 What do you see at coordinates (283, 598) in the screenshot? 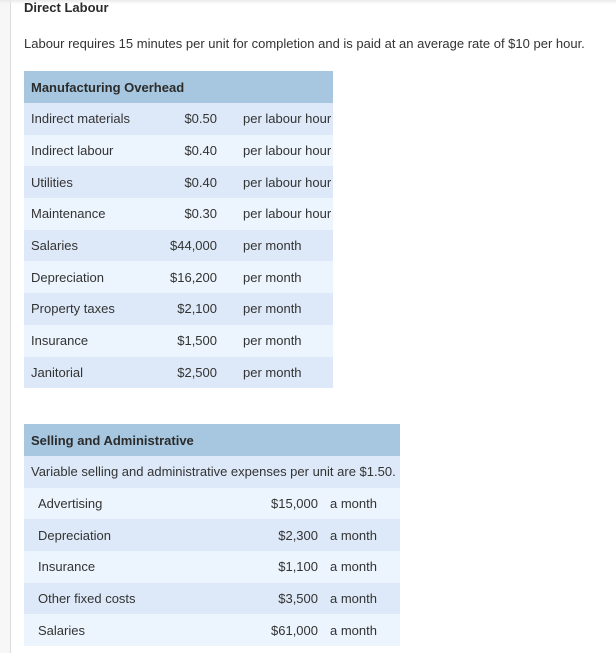
I see `amount-cell: $3,500` at bounding box center [283, 598].